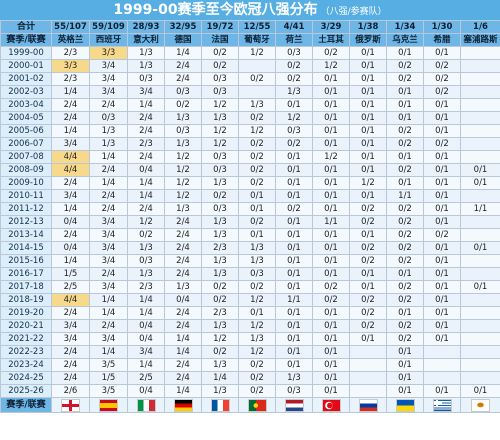 This screenshot has height=440, width=500. Describe the element at coordinates (250, 313) in the screenshot. I see `table-row: 2019-20 2/4 1/4 1/4 2/4 2/3 0/1 0/1 0/1 0/2 0/1 0/1` at that location.